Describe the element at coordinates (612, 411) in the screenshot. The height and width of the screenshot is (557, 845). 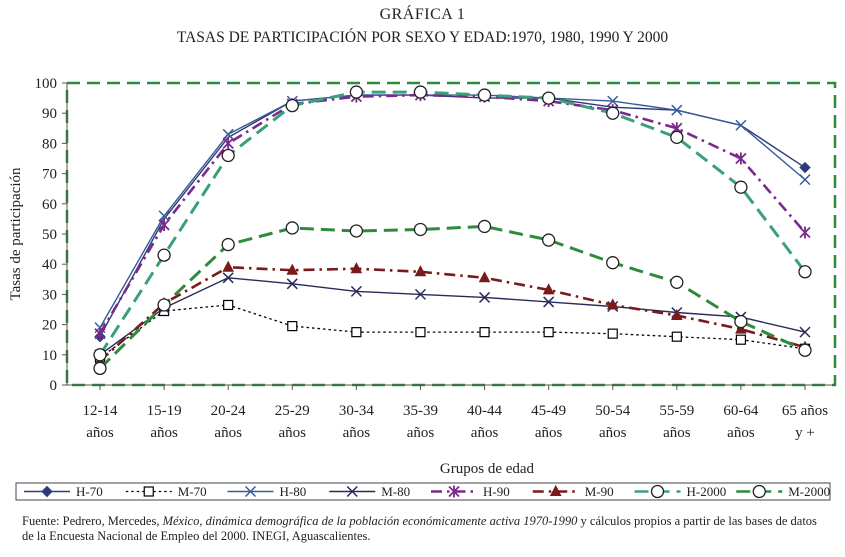
I see `x-tick-label: 50-54` at that location.